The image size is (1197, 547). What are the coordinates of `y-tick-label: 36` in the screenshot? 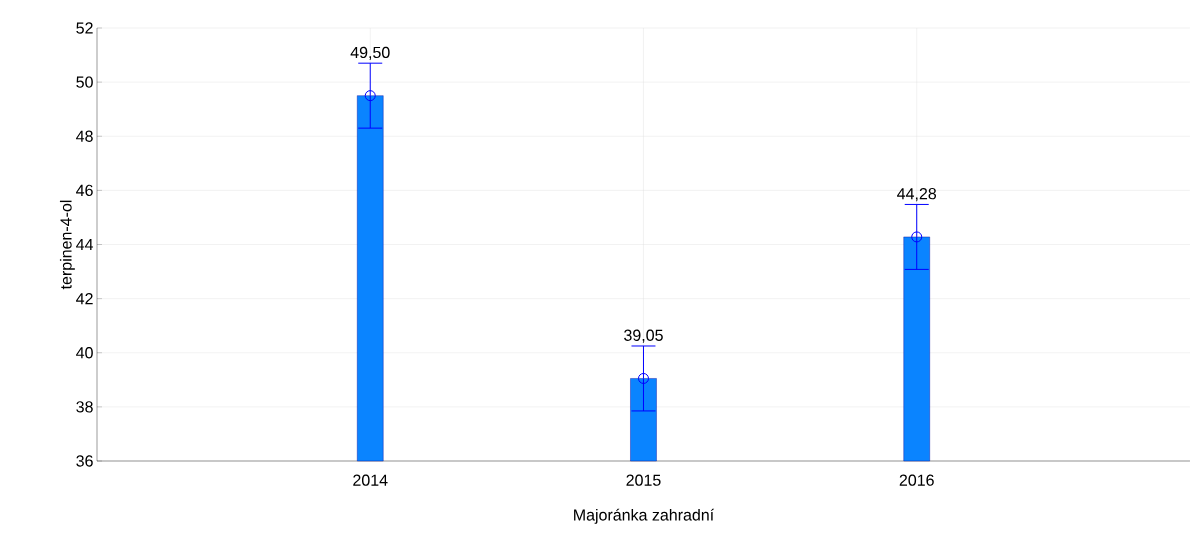 It's located at (84, 461).